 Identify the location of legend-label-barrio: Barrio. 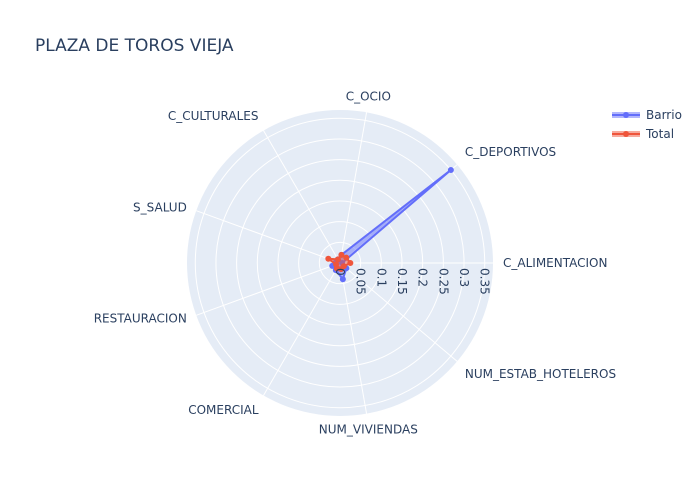
(664, 115).